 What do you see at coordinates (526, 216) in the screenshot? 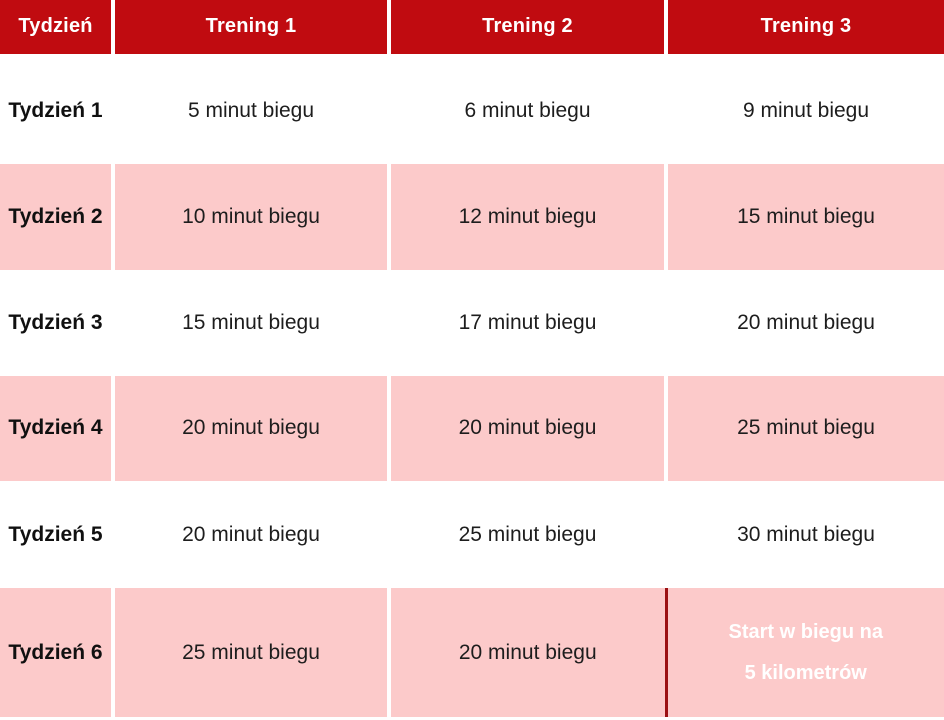
I see `cell-trening-2: 12 minut biegu` at bounding box center [526, 216].